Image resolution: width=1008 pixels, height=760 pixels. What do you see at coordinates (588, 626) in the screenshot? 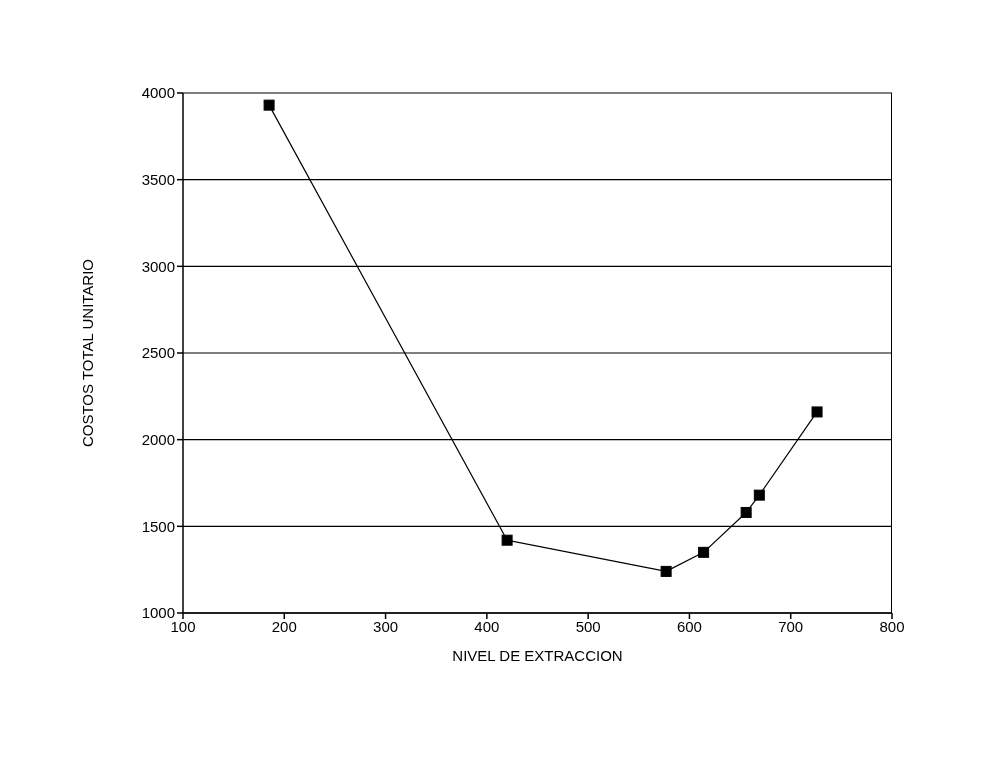
I see `x-tick-label: 500` at bounding box center [588, 626].